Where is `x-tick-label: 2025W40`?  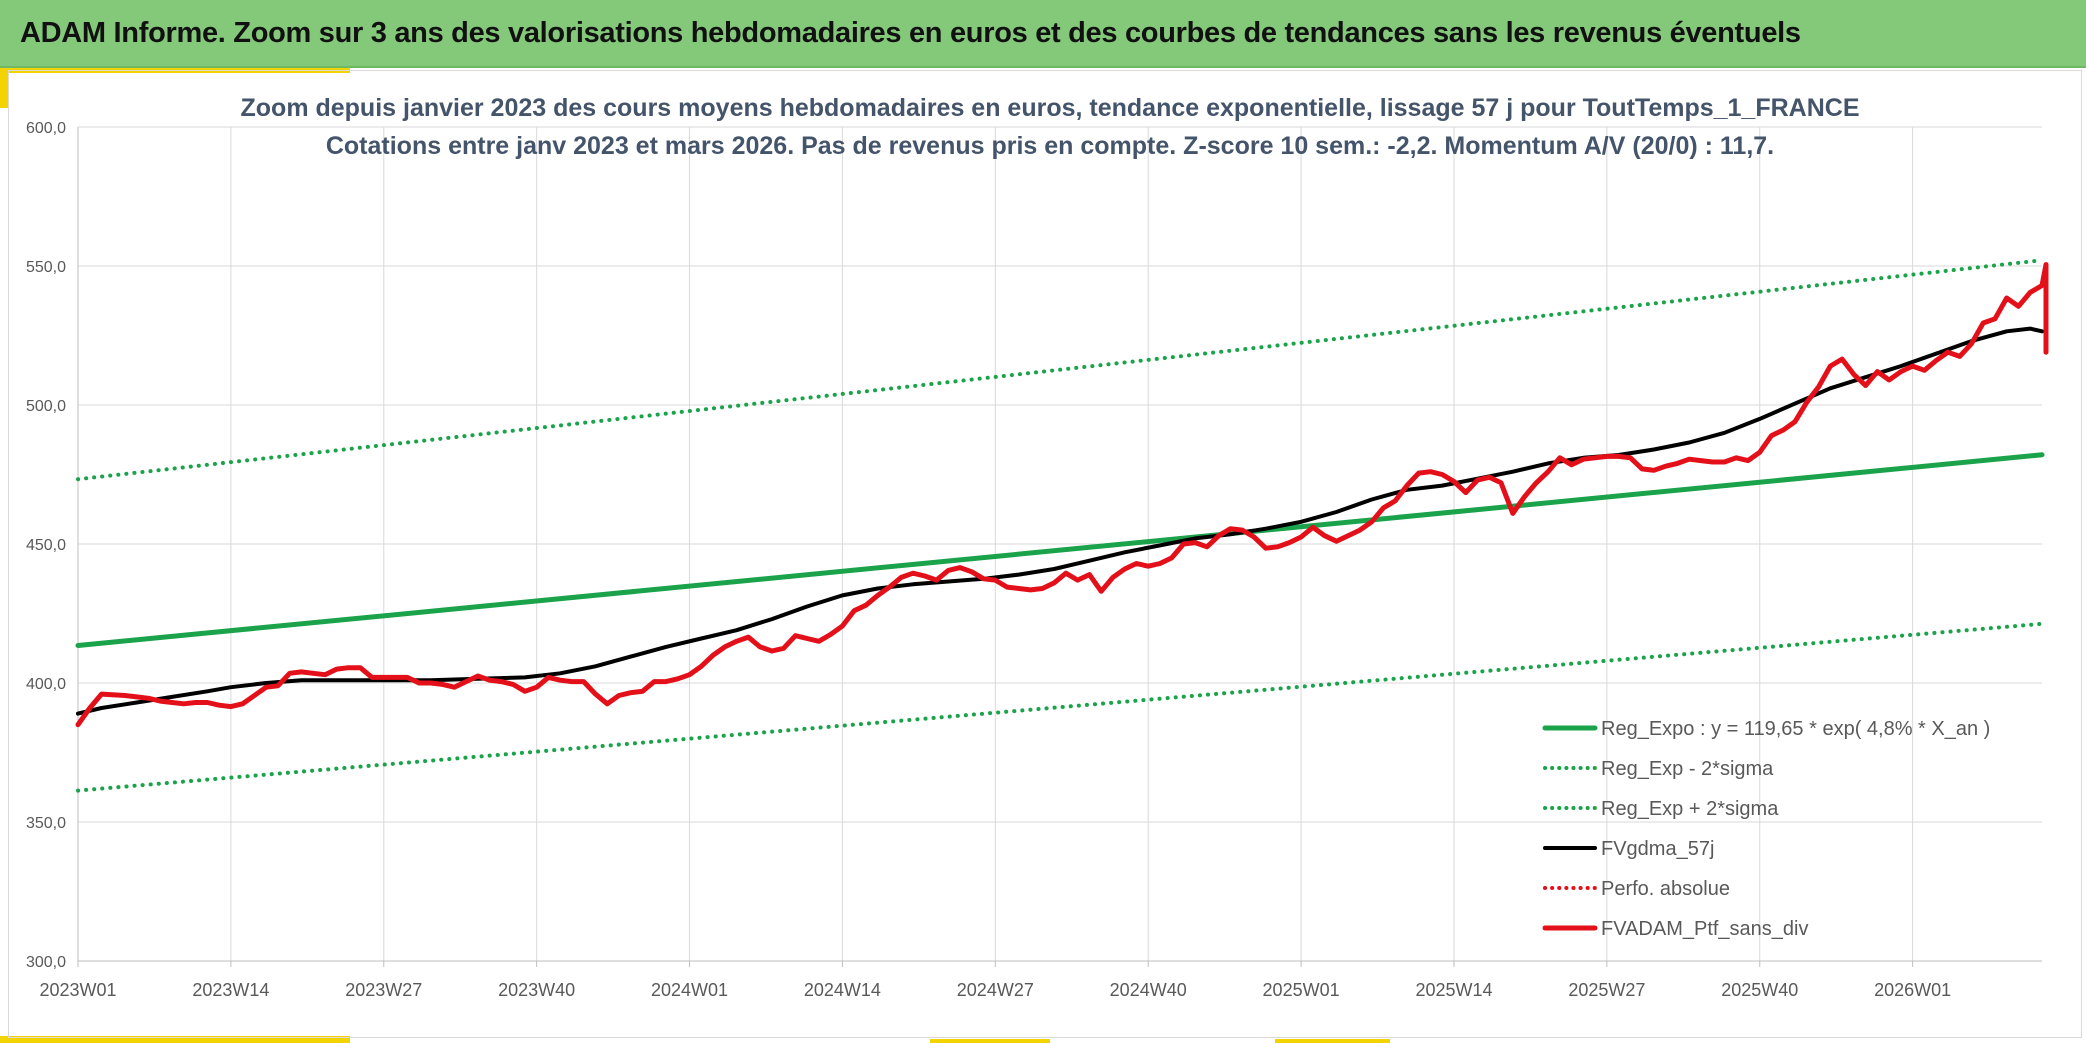
x-tick-label: 2025W40 is located at coordinates (1759, 990).